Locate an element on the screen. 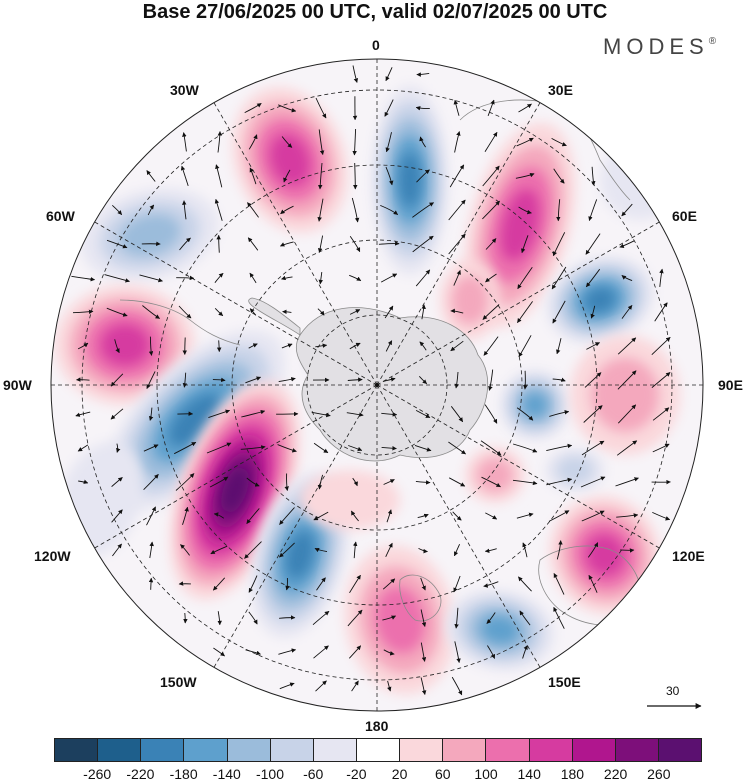  colorbar-tick-label: 180 is located at coordinates (572, 774).